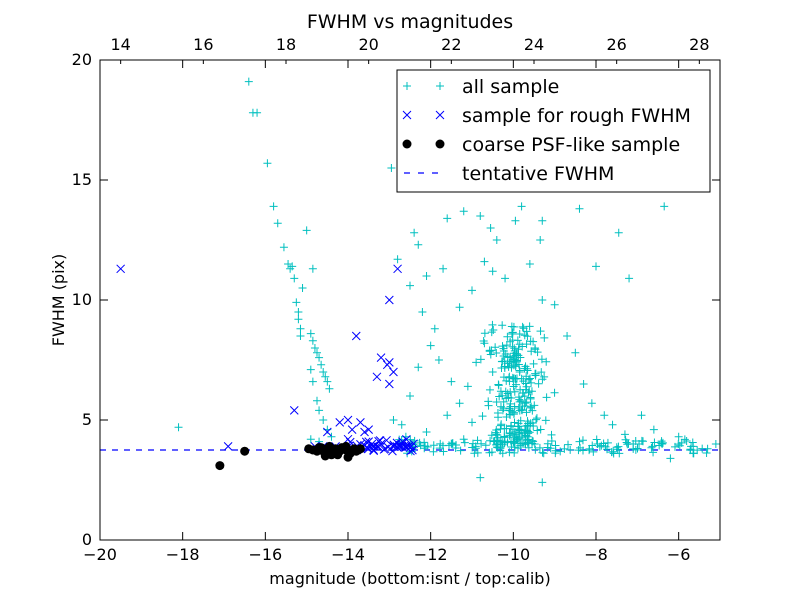 This screenshot has height=600, width=800. Describe the element at coordinates (407, 115) in the screenshot. I see `legend-marker-rough-sample` at that location.